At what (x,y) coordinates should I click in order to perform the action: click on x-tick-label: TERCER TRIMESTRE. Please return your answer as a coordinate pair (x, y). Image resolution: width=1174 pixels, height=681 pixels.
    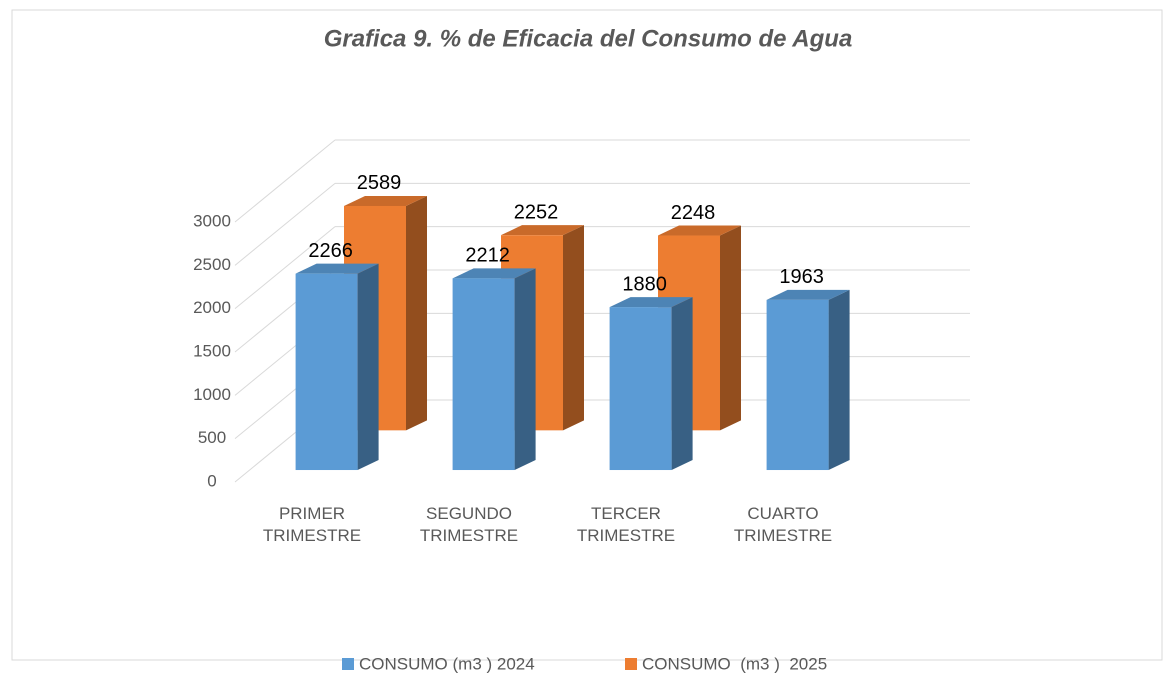
    Looking at the image, I should click on (626, 524).